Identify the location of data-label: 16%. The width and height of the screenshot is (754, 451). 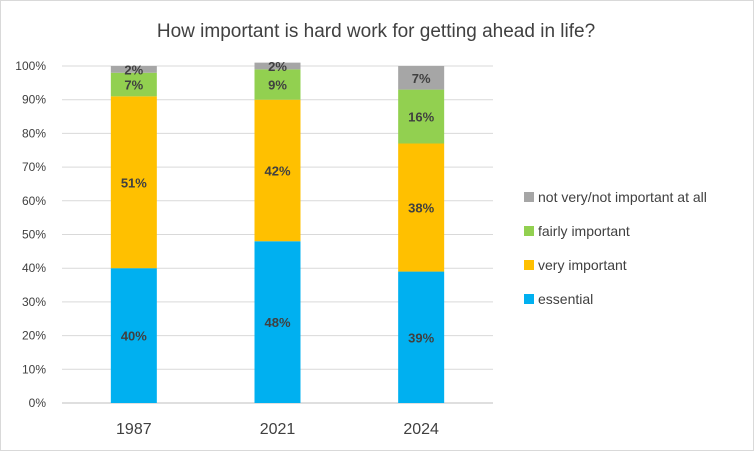
(421, 117).